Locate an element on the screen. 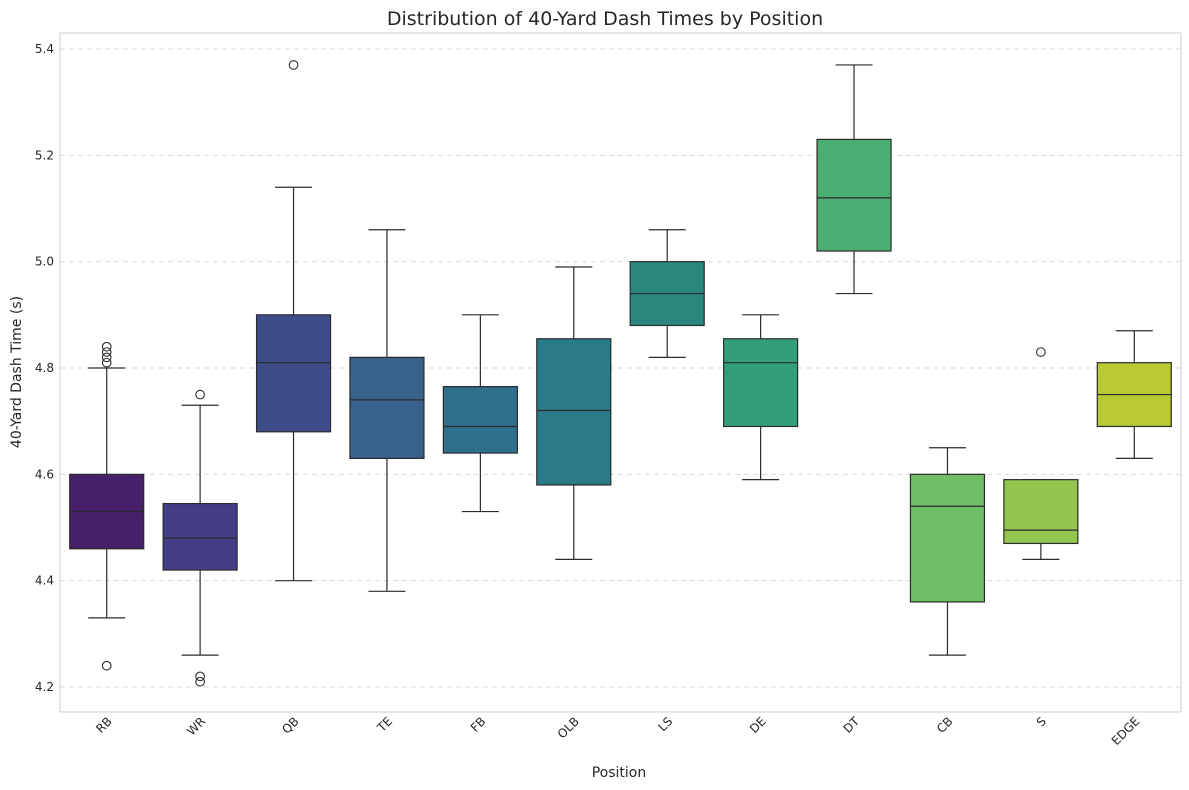 The height and width of the screenshot is (790, 1189). y-tick-label: 4.6 is located at coordinates (44, 474).